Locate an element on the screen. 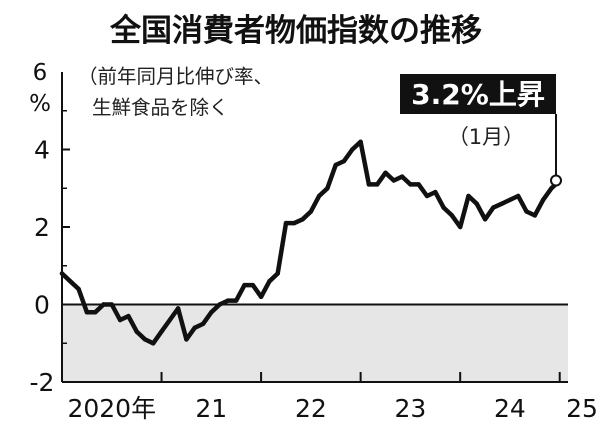 This screenshot has height=434, width=600. x-axis: 2020年 21 22 23 24 25 is located at coordinates (329, 397).